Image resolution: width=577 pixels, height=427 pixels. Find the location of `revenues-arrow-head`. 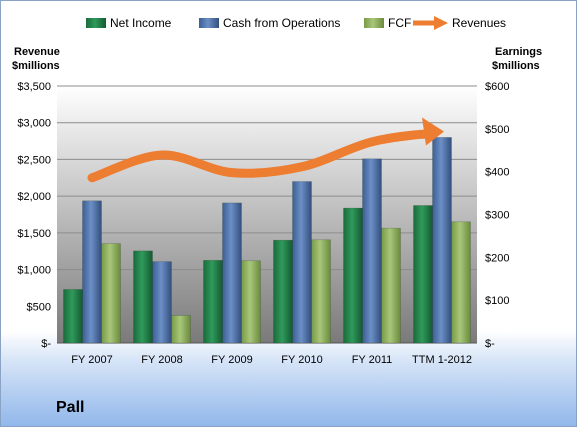

revenues-arrow-head is located at coordinates (433, 131).